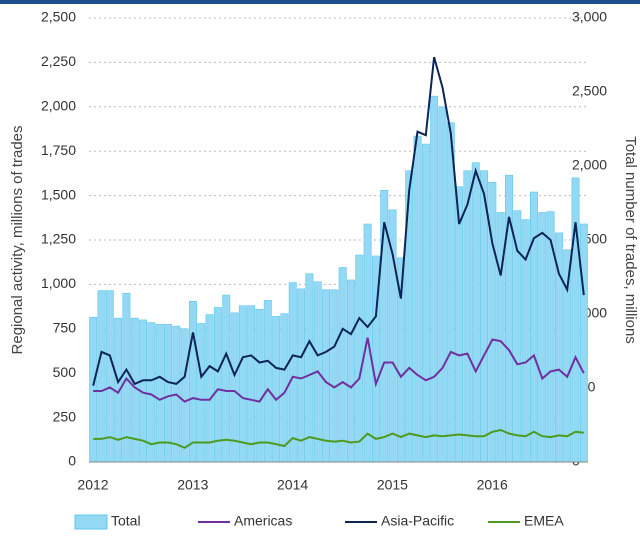  Describe the element at coordinates (58, 283) in the screenshot. I see `y-tick-label: 1,000` at that location.